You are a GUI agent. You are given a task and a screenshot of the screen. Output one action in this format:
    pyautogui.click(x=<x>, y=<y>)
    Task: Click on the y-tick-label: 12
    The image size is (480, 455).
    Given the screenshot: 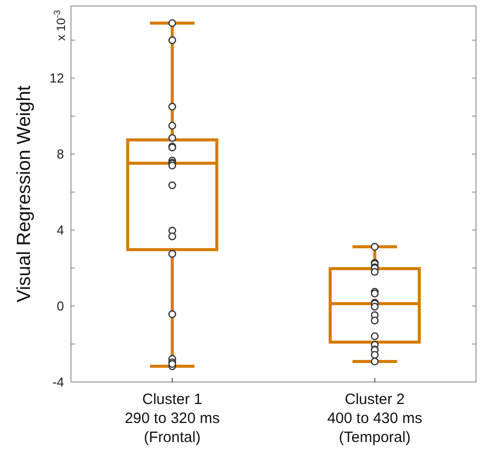 What is the action you would take?
    pyautogui.click(x=57, y=78)
    